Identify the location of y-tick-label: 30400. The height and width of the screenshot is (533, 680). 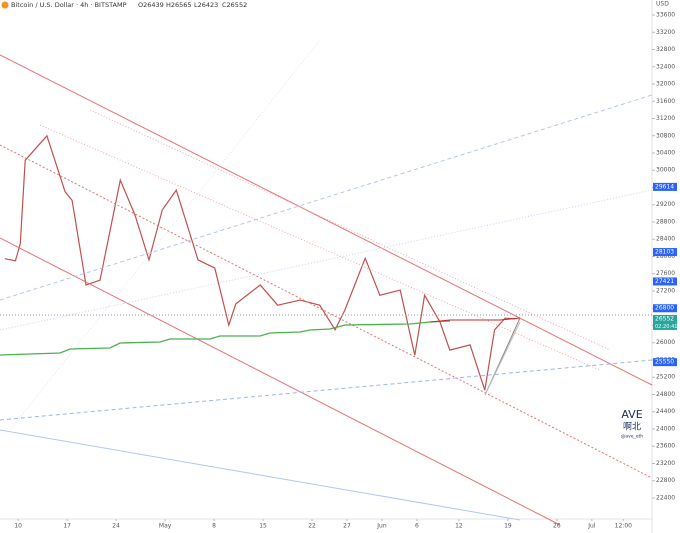
(665, 153).